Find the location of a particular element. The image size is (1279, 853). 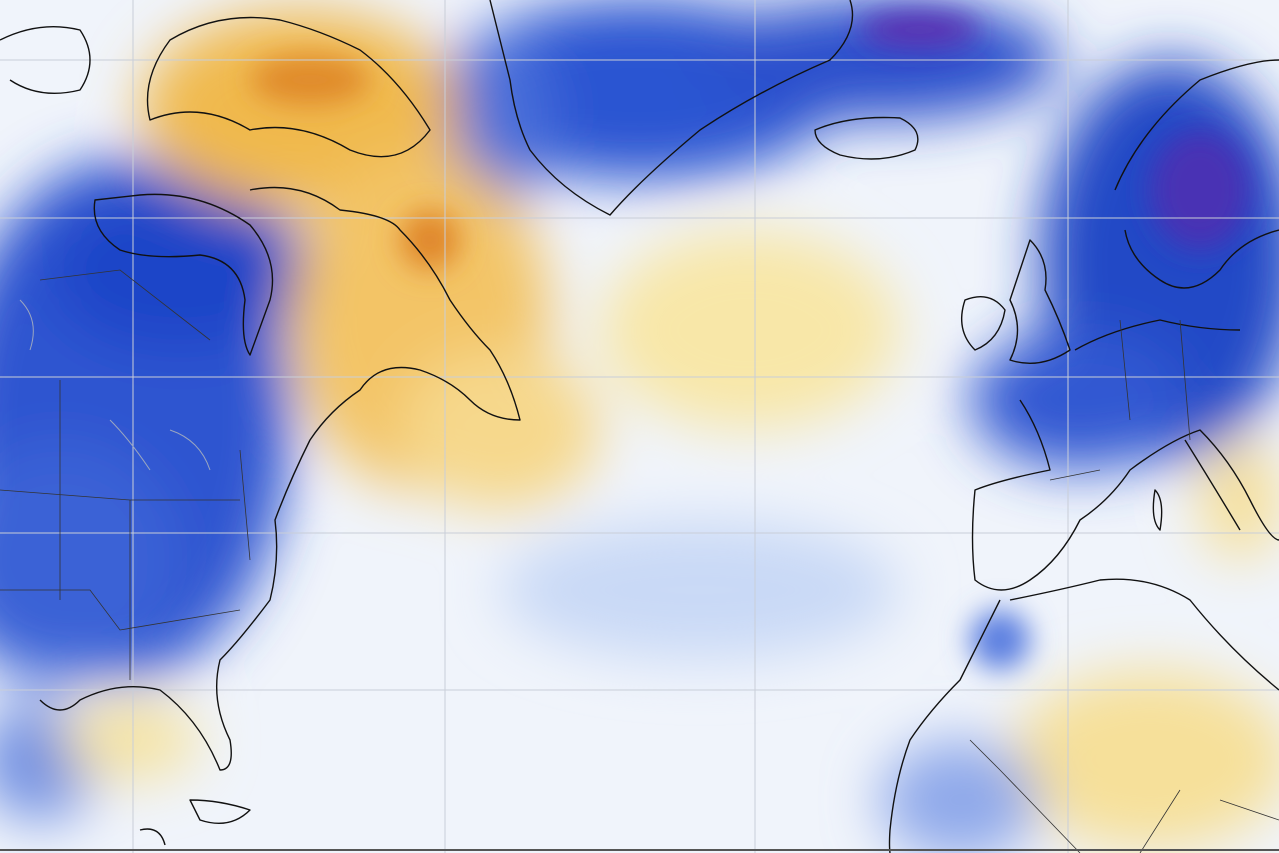

greenland is located at coordinates (671, 108).